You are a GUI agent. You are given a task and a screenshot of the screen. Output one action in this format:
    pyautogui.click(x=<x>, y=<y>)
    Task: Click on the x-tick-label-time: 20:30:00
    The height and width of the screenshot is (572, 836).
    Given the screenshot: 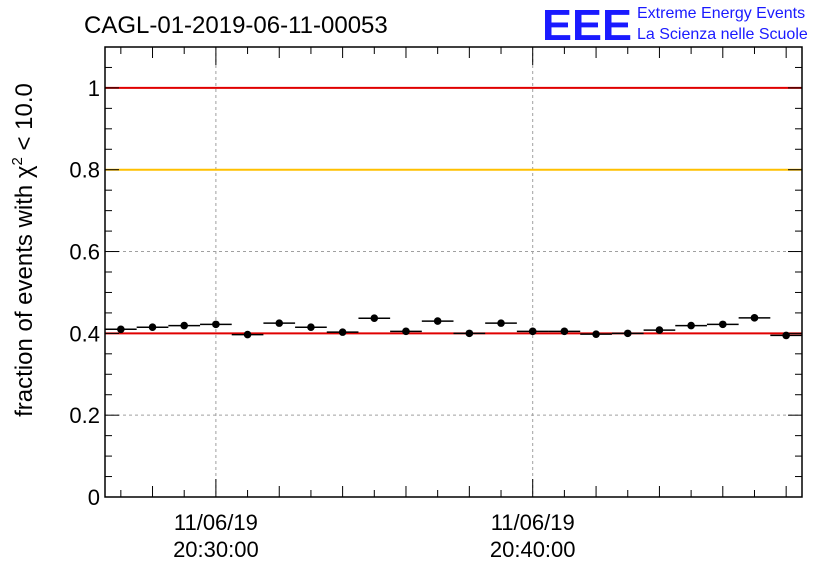 What is the action you would take?
    pyautogui.click(x=216, y=549)
    